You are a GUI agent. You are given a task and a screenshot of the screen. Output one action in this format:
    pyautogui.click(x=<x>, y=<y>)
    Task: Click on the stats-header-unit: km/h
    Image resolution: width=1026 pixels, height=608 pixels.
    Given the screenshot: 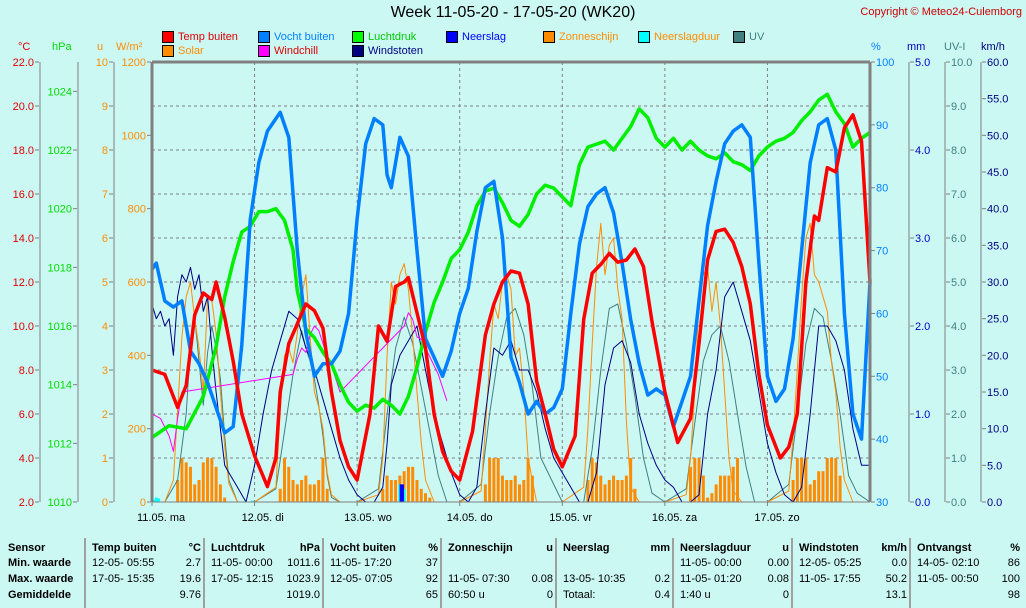 What is the action you would take?
    pyautogui.click(x=894, y=548)
    